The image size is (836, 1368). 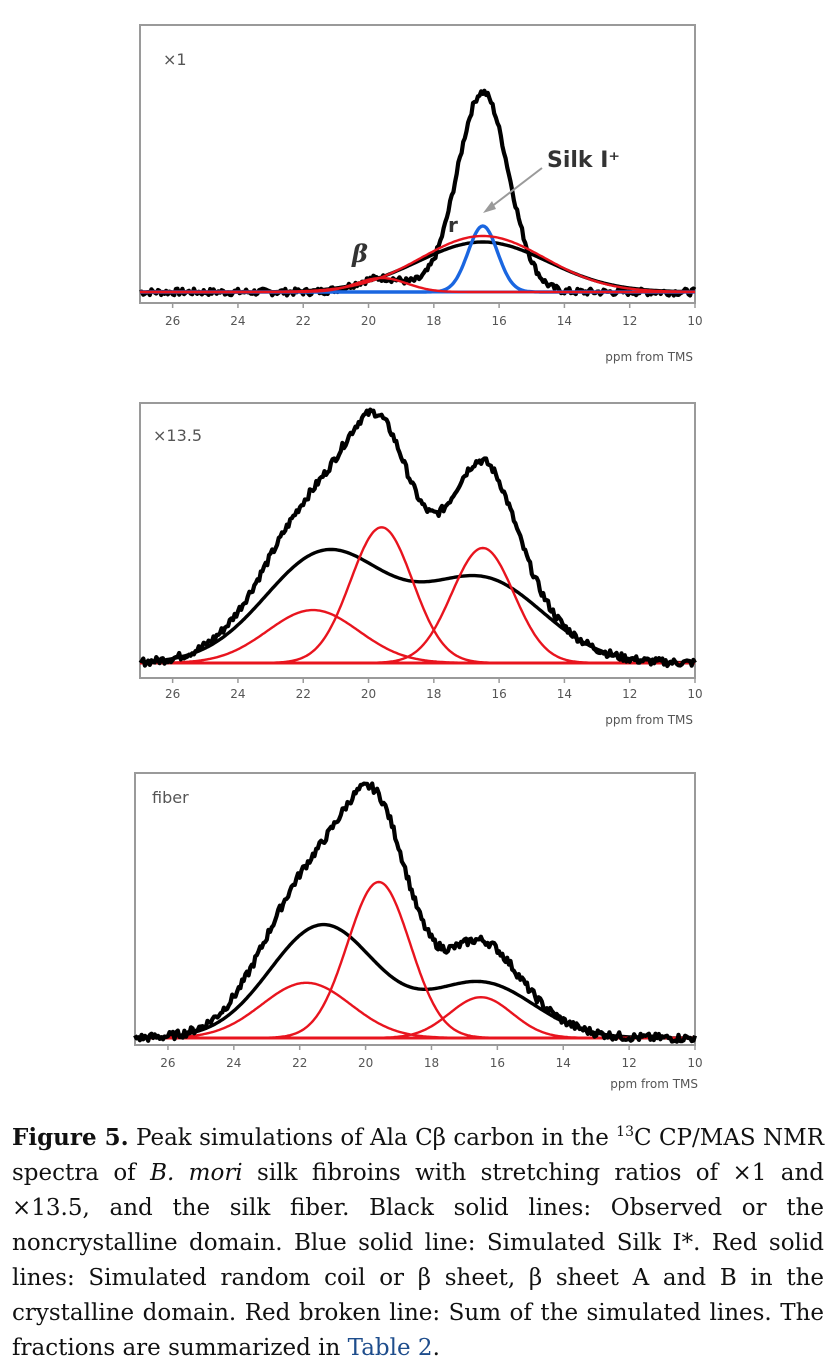 I want to click on figure-number: Figure 5., so click(x=70, y=1137).